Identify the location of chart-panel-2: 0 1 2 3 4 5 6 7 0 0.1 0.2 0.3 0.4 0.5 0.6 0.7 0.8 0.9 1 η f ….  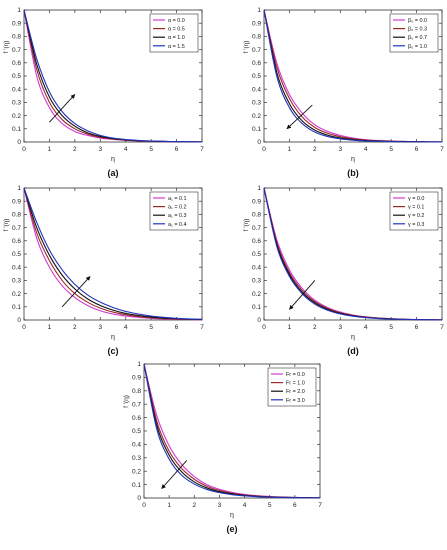
(343, 92).